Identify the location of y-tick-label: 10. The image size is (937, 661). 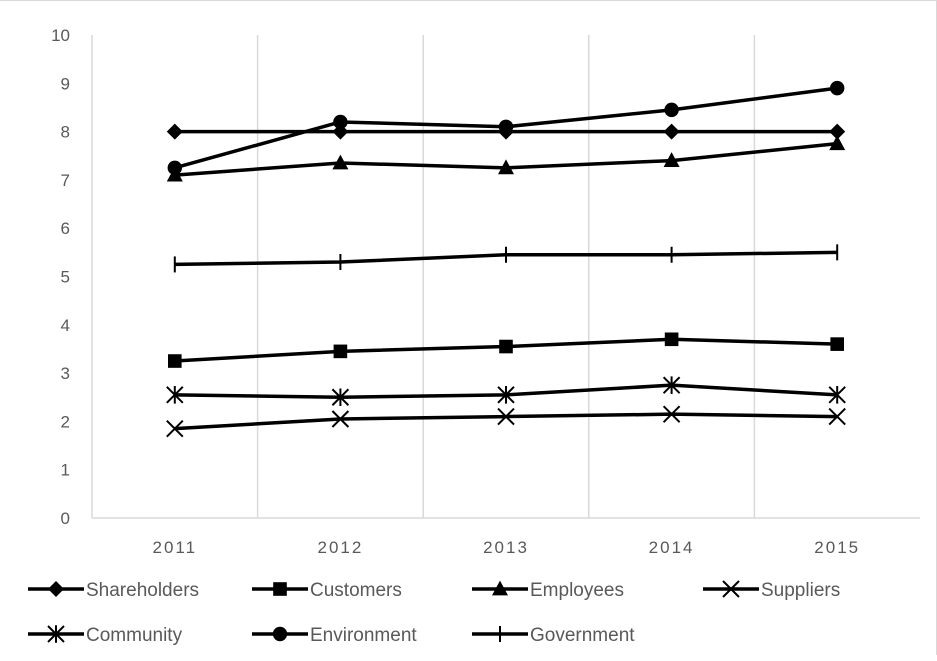
(60, 35).